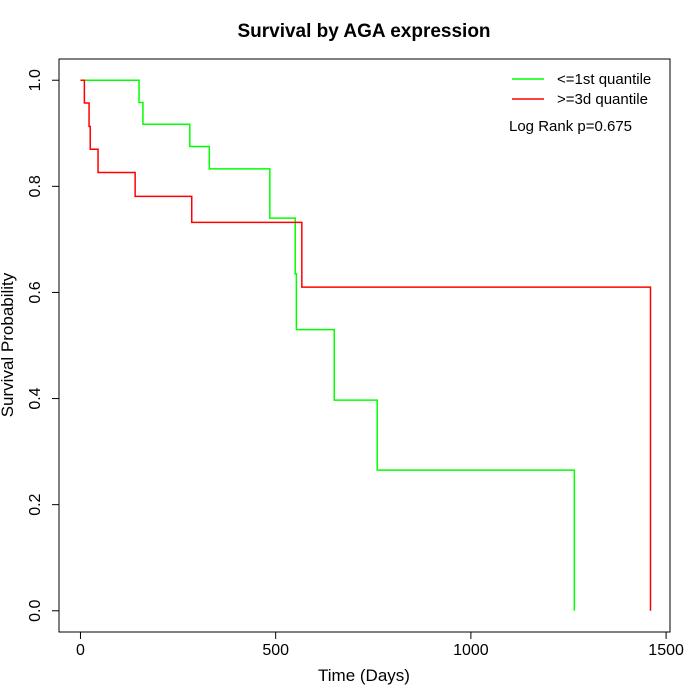 This screenshot has height=700, width=700. I want to click on x-axis: 0 500 1000 1500, so click(380, 645).